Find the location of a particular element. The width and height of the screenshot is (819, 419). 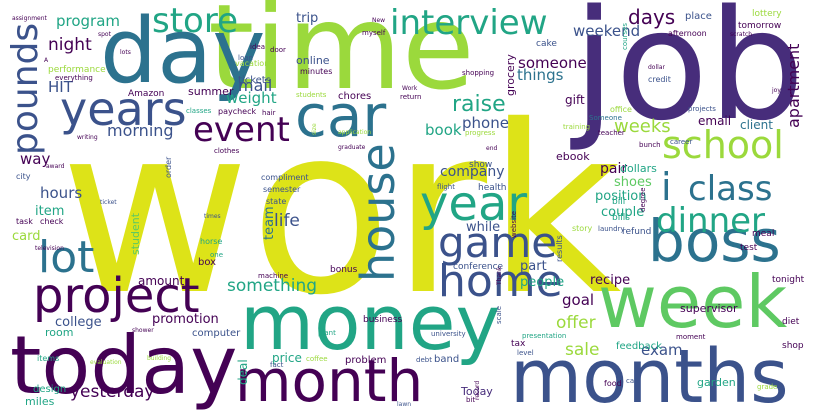

word: recipe is located at coordinates (610, 280).